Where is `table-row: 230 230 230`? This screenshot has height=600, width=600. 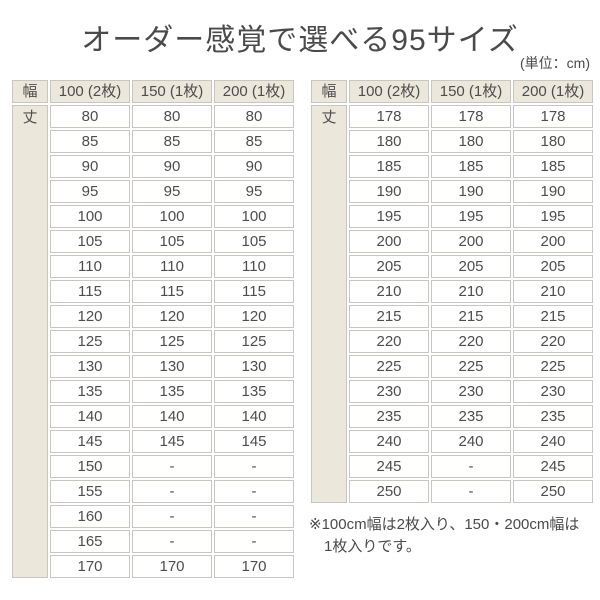 table-row: 230 230 230 is located at coordinates (452, 391).